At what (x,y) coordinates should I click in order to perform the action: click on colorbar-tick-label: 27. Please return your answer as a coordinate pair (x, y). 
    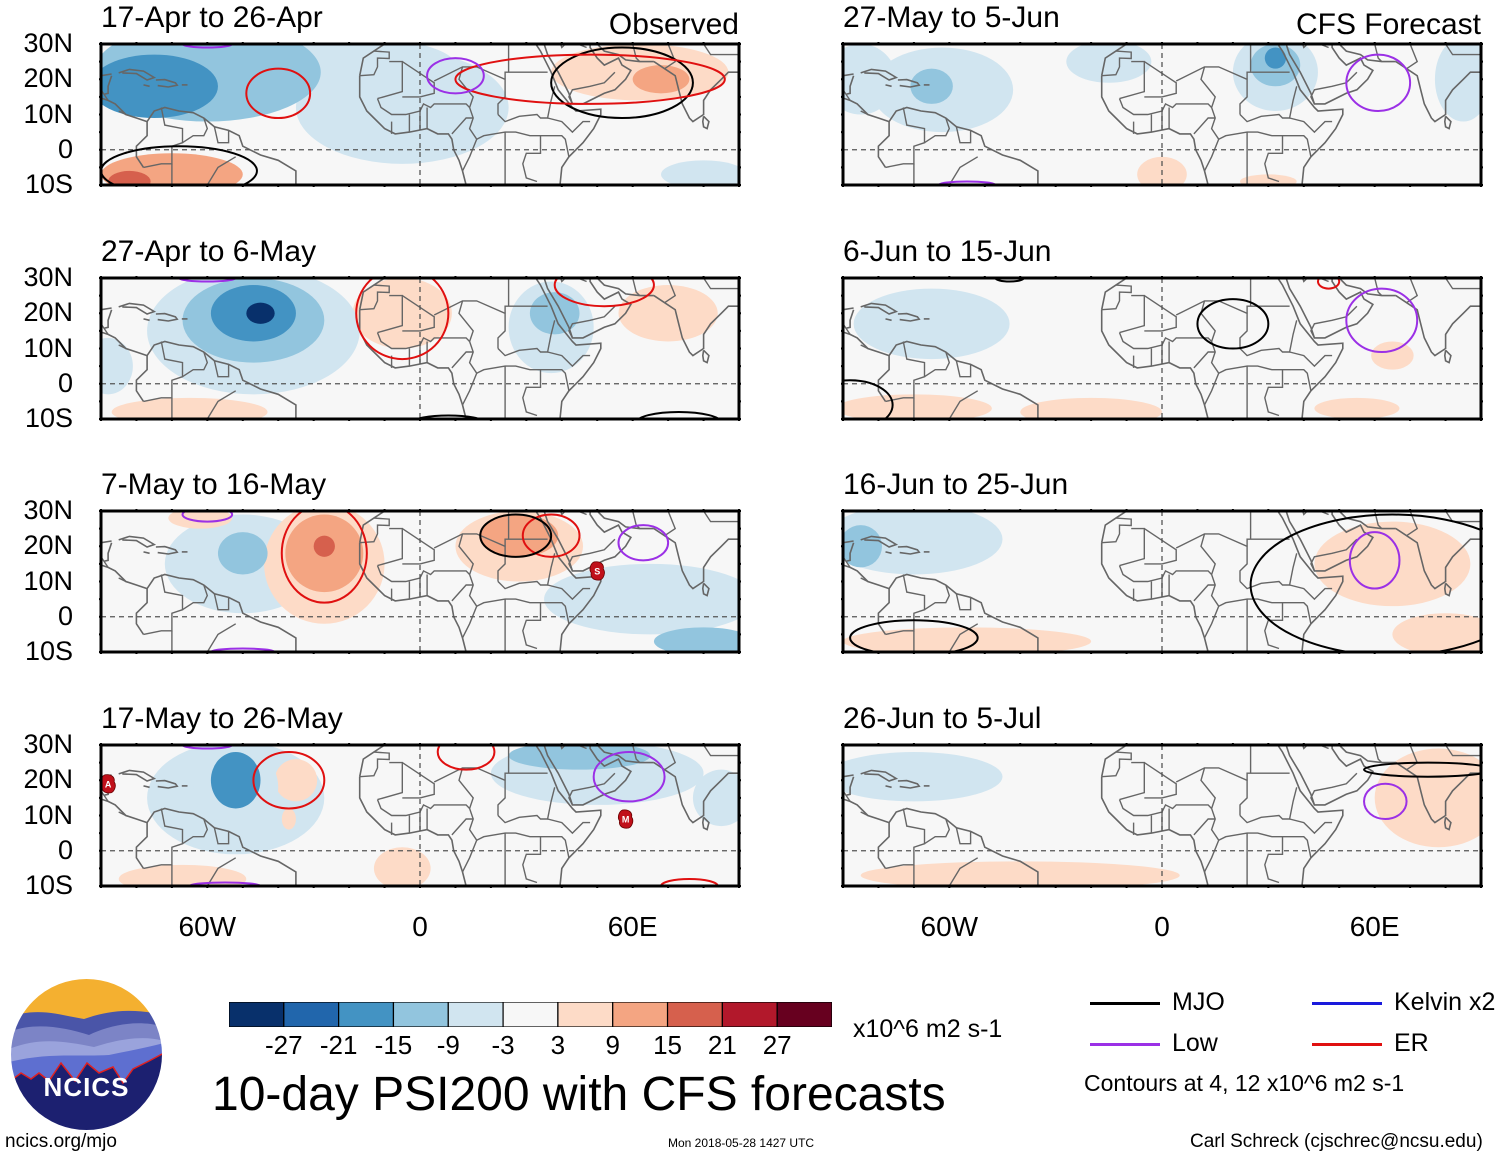
    Looking at the image, I should click on (777, 1045).